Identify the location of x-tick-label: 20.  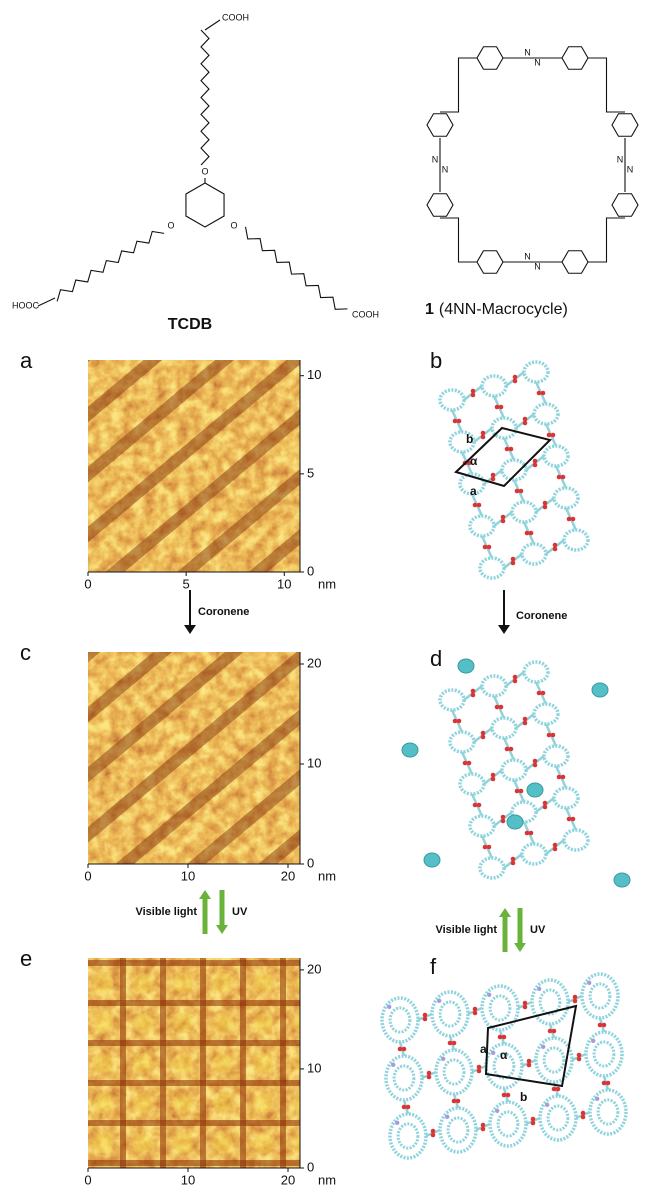
(288, 875).